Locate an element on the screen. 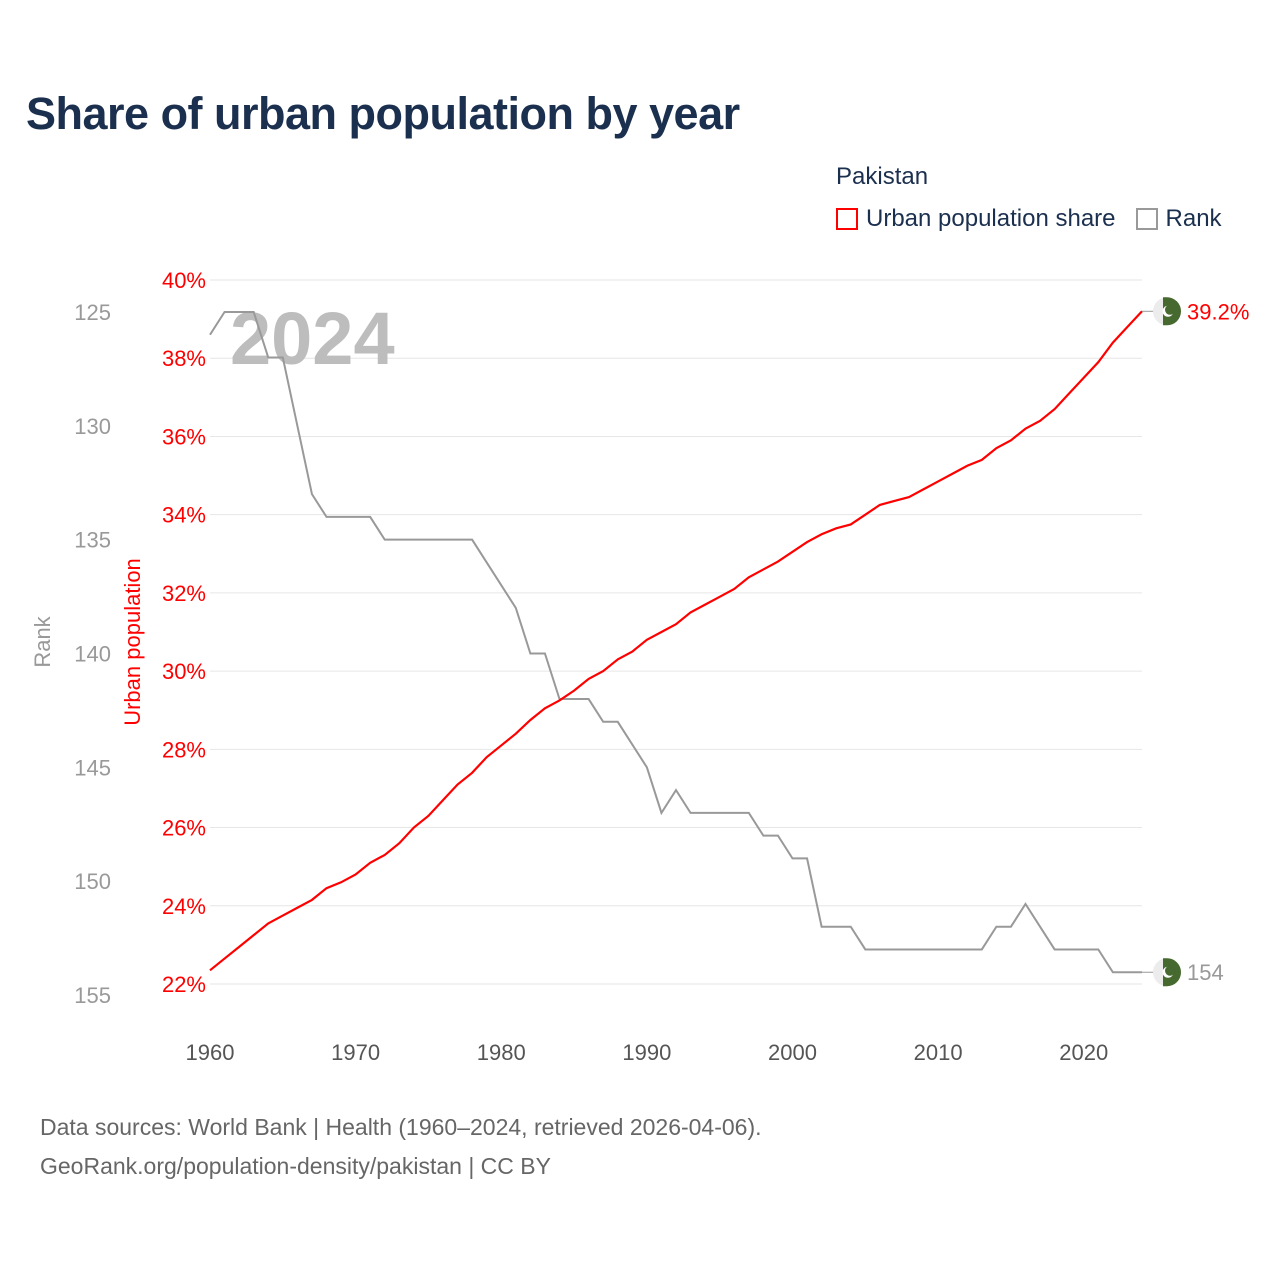  legend-item-rank: Rank is located at coordinates (1178, 219).